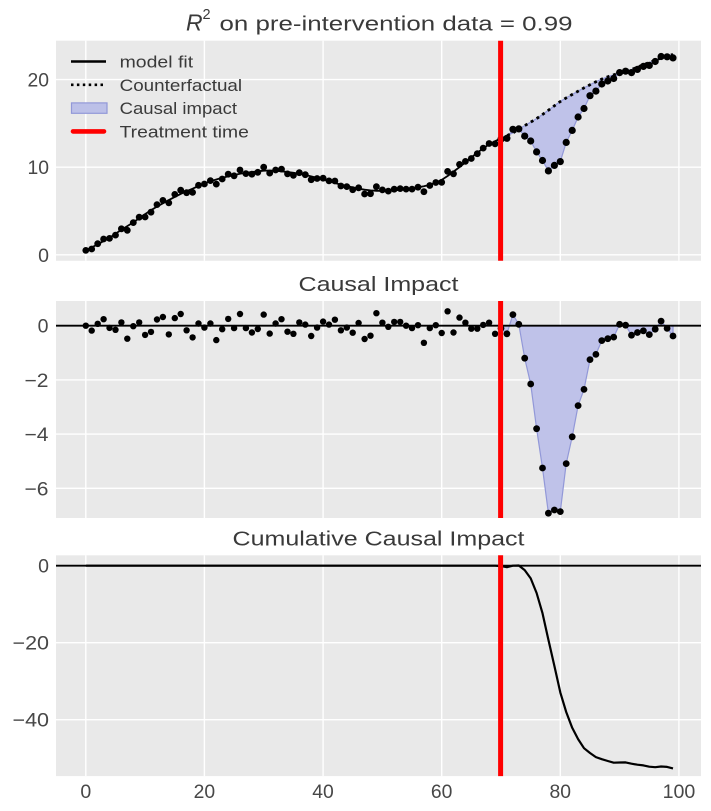  Describe the element at coordinates (39, 168) in the screenshot. I see `svg-text: 10` at that location.